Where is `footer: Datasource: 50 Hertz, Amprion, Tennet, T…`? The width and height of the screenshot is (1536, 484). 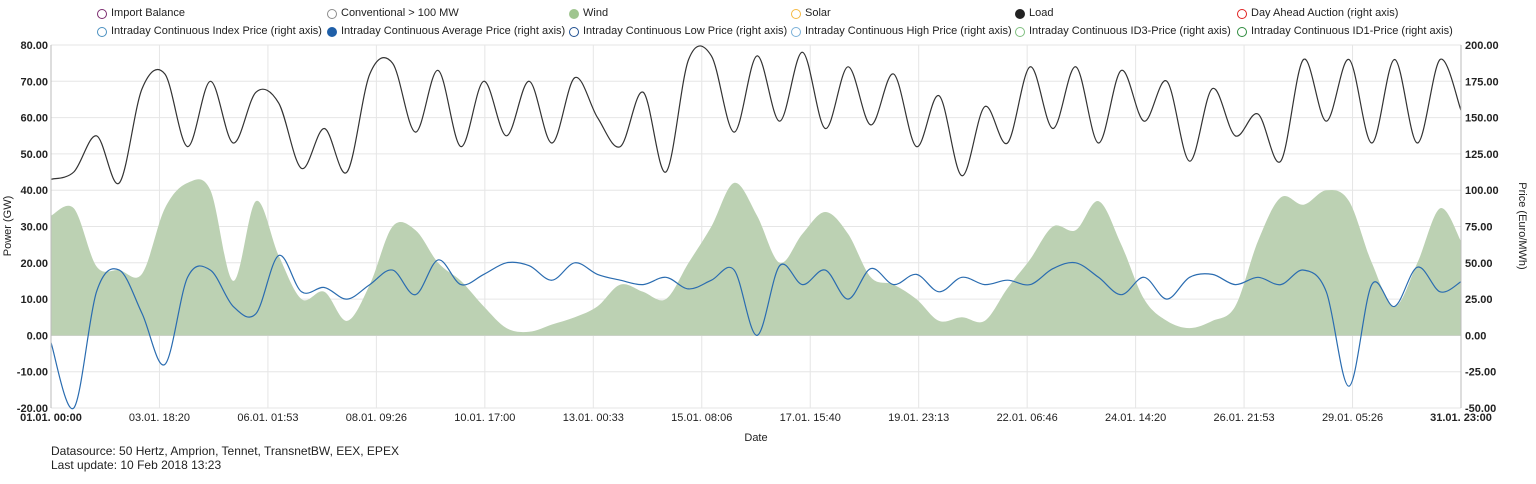 footer: Datasource: 50 Hertz, Amprion, Tennet, T… is located at coordinates (225, 458).